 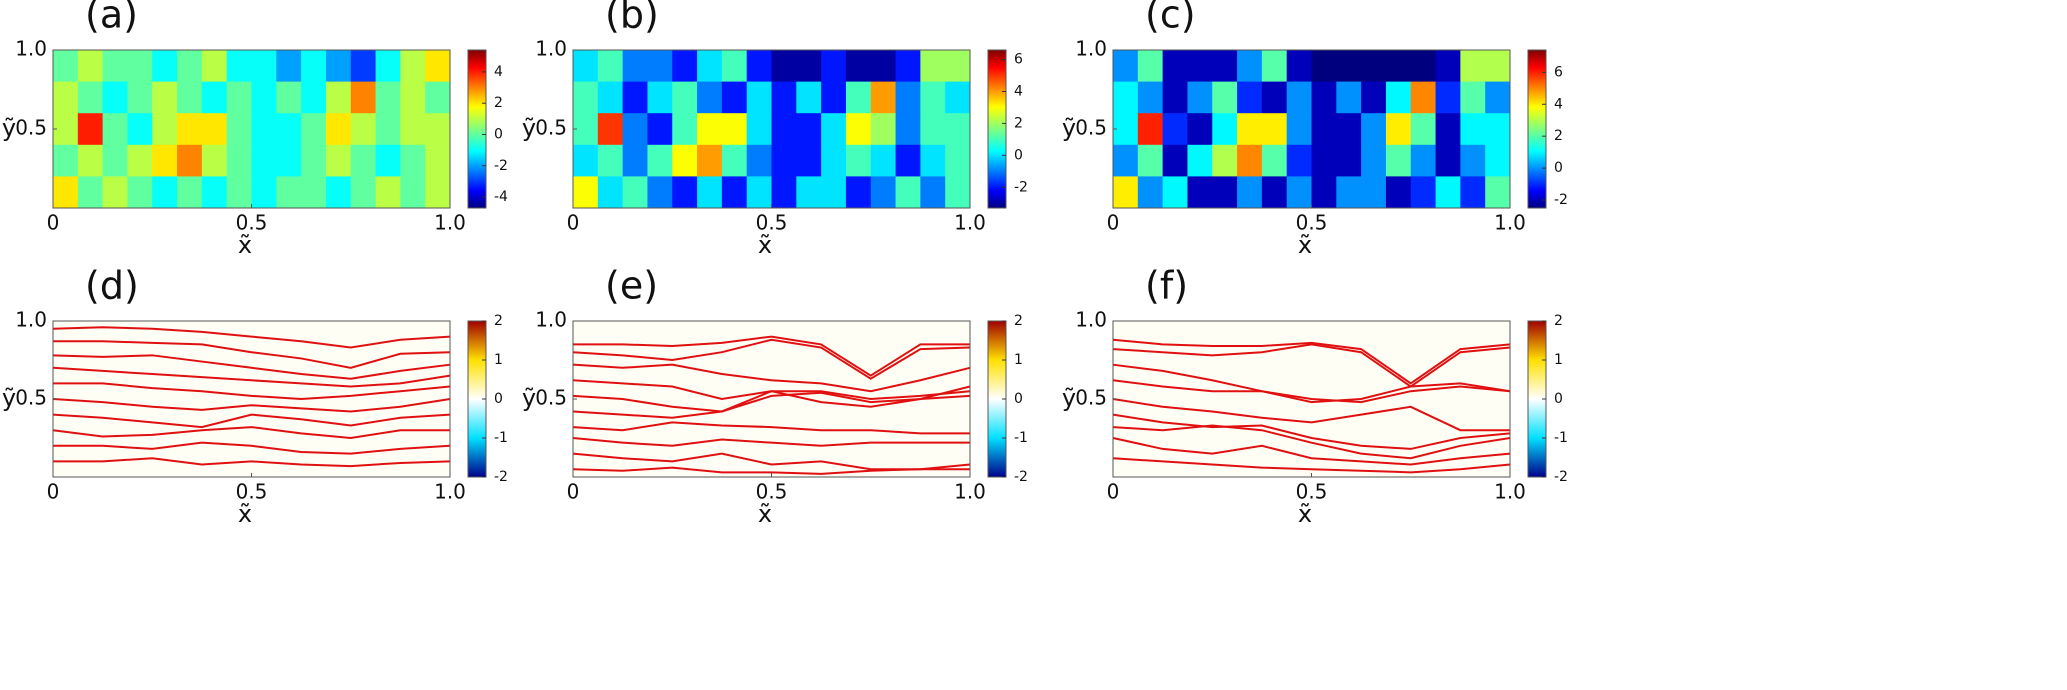 What do you see at coordinates (252, 492) in the screenshot?
I see `x-tick-label: 0.5` at bounding box center [252, 492].